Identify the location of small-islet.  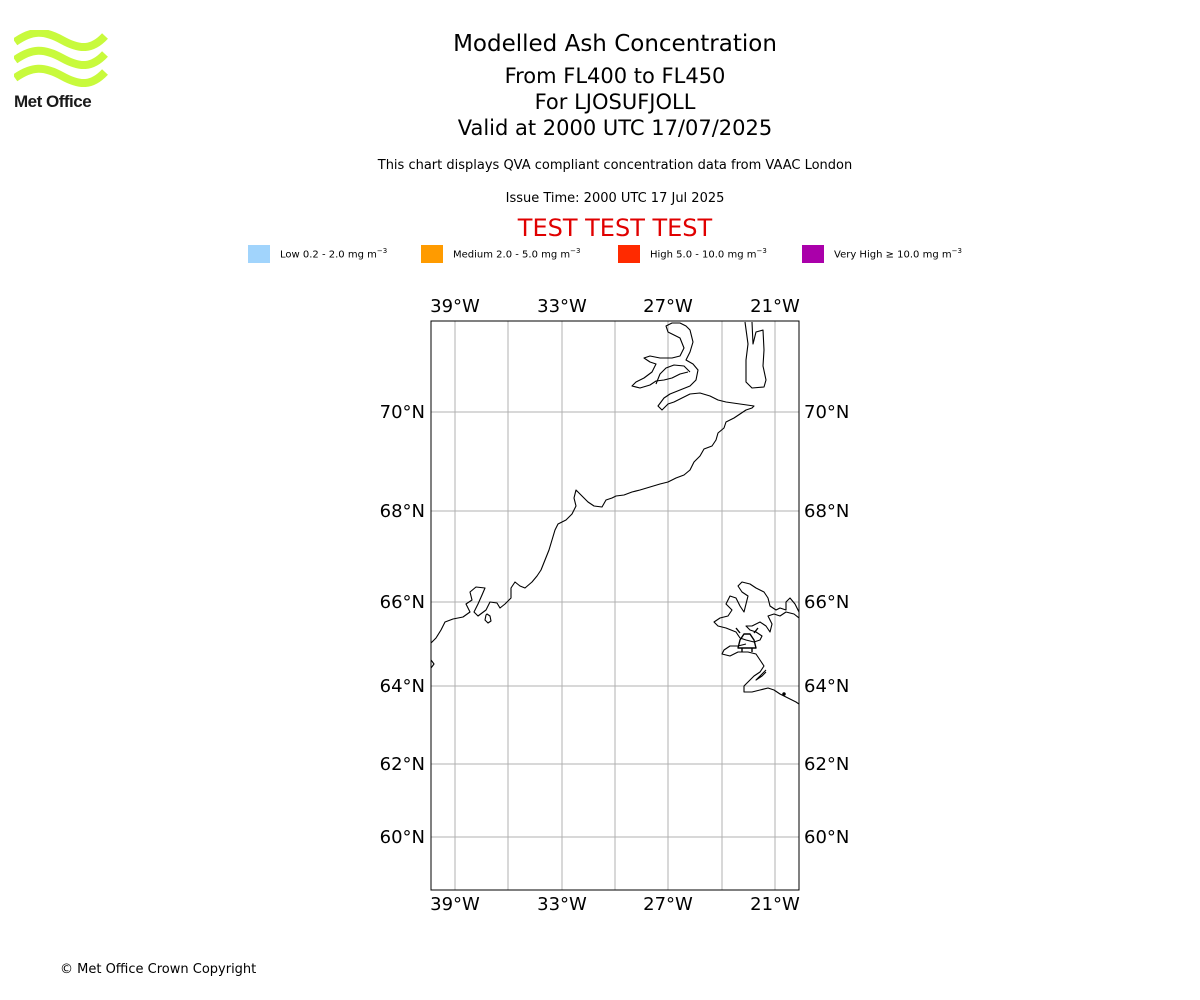
(784, 694).